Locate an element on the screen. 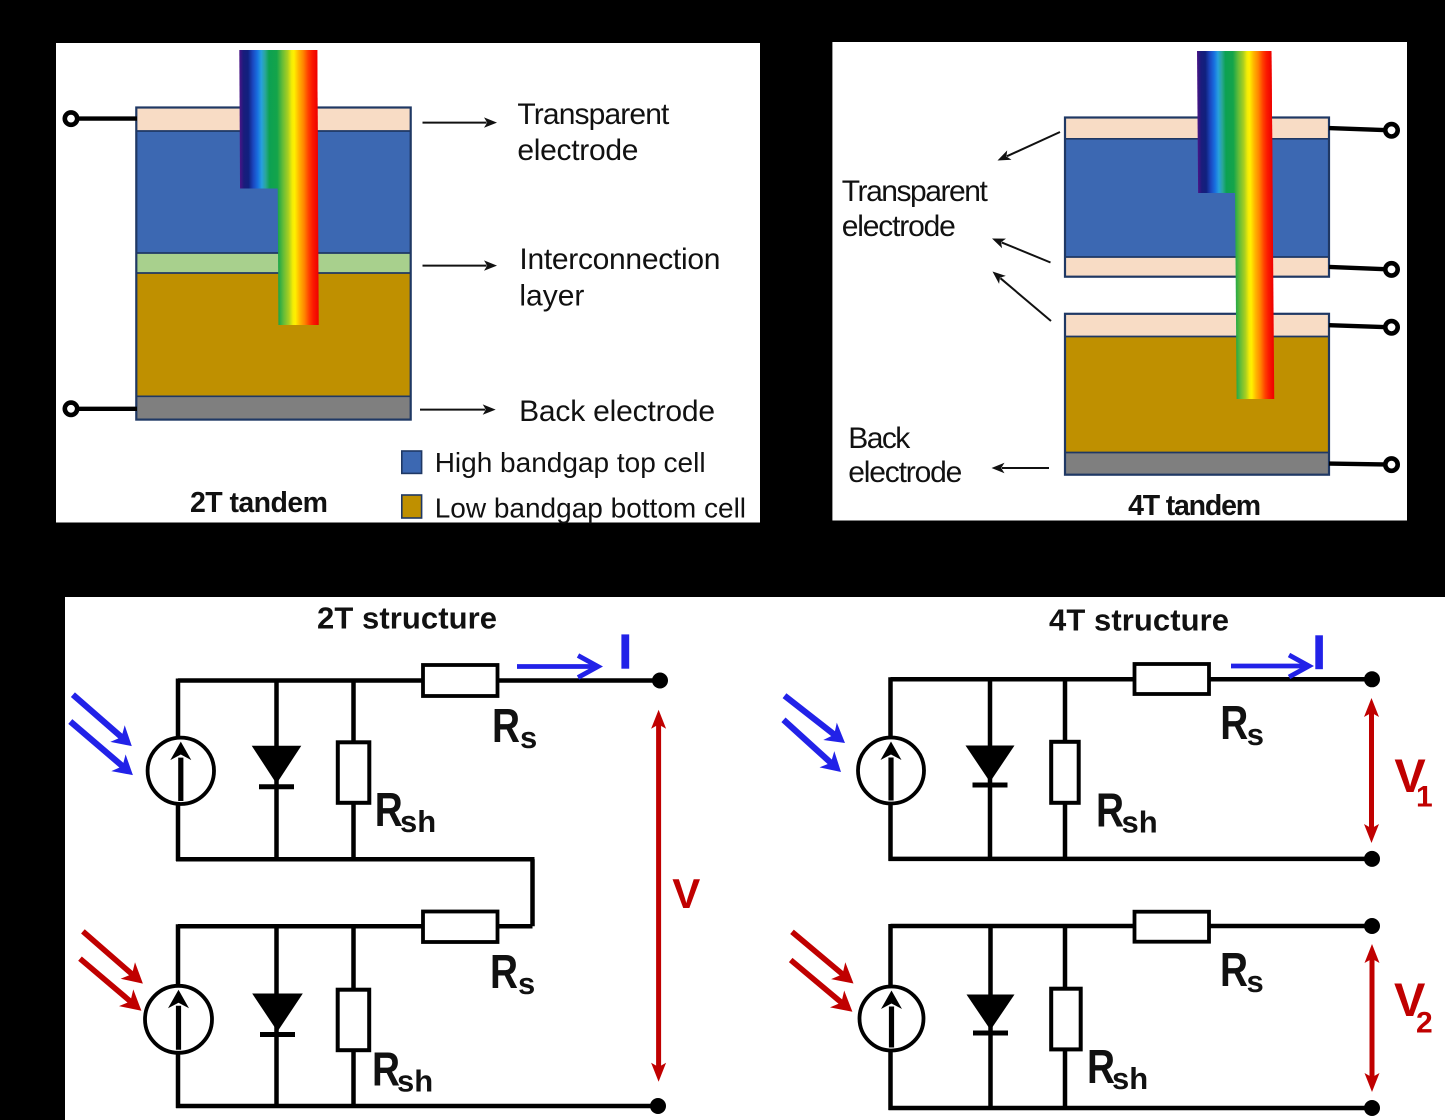  svg-text: 1 is located at coordinates (1424, 796).